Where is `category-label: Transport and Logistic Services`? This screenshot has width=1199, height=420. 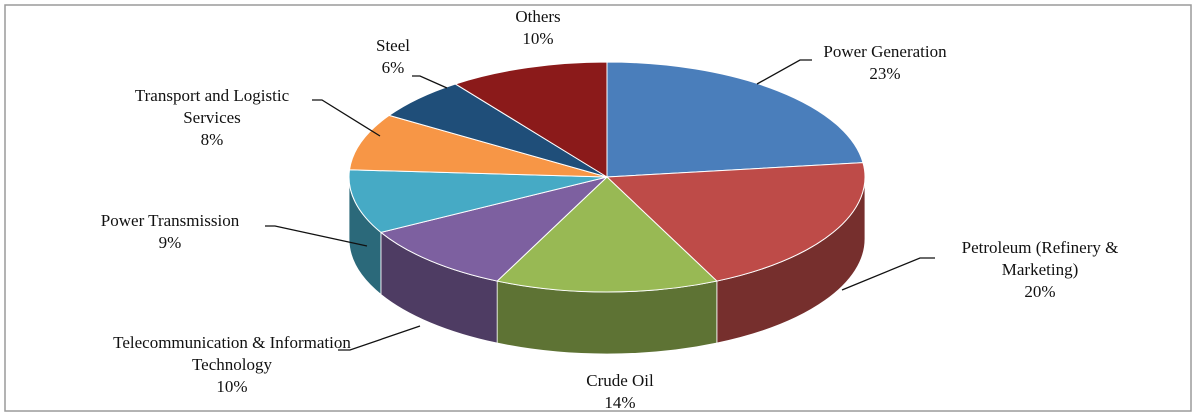
category-label: Transport and Logistic Services is located at coordinates (212, 106).